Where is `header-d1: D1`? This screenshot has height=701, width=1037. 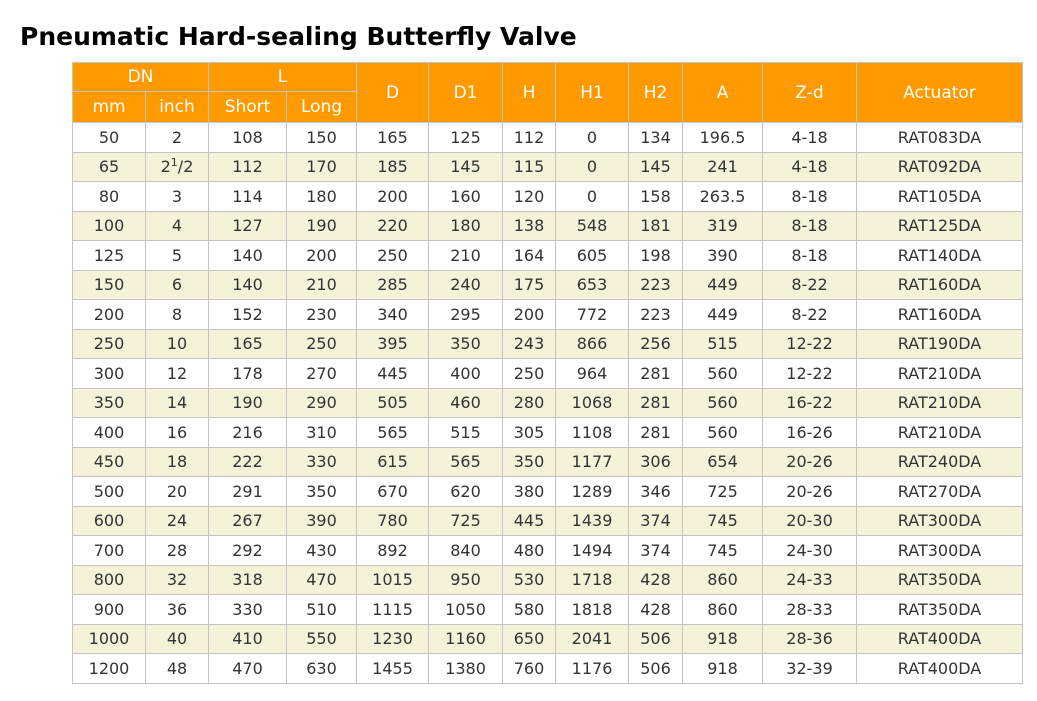
header-d1: D1 is located at coordinates (466, 92).